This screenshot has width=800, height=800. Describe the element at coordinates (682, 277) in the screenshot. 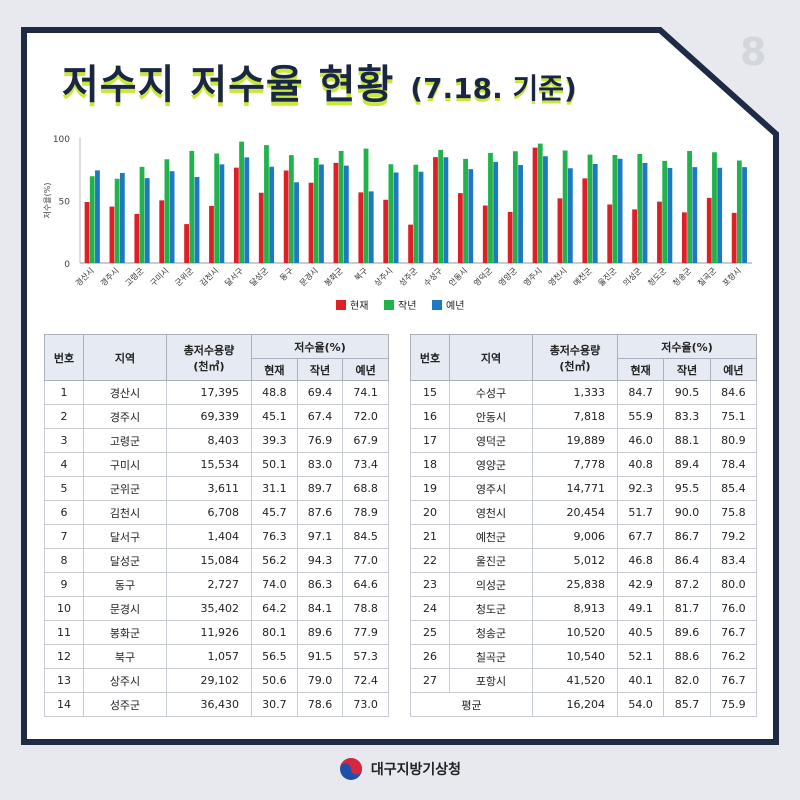

I see `x-tick-label: 청송군` at that location.